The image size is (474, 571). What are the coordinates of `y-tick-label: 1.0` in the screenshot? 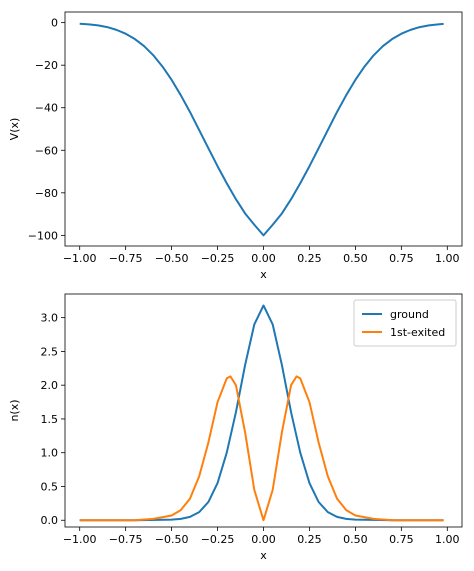 It's located at (50, 453).